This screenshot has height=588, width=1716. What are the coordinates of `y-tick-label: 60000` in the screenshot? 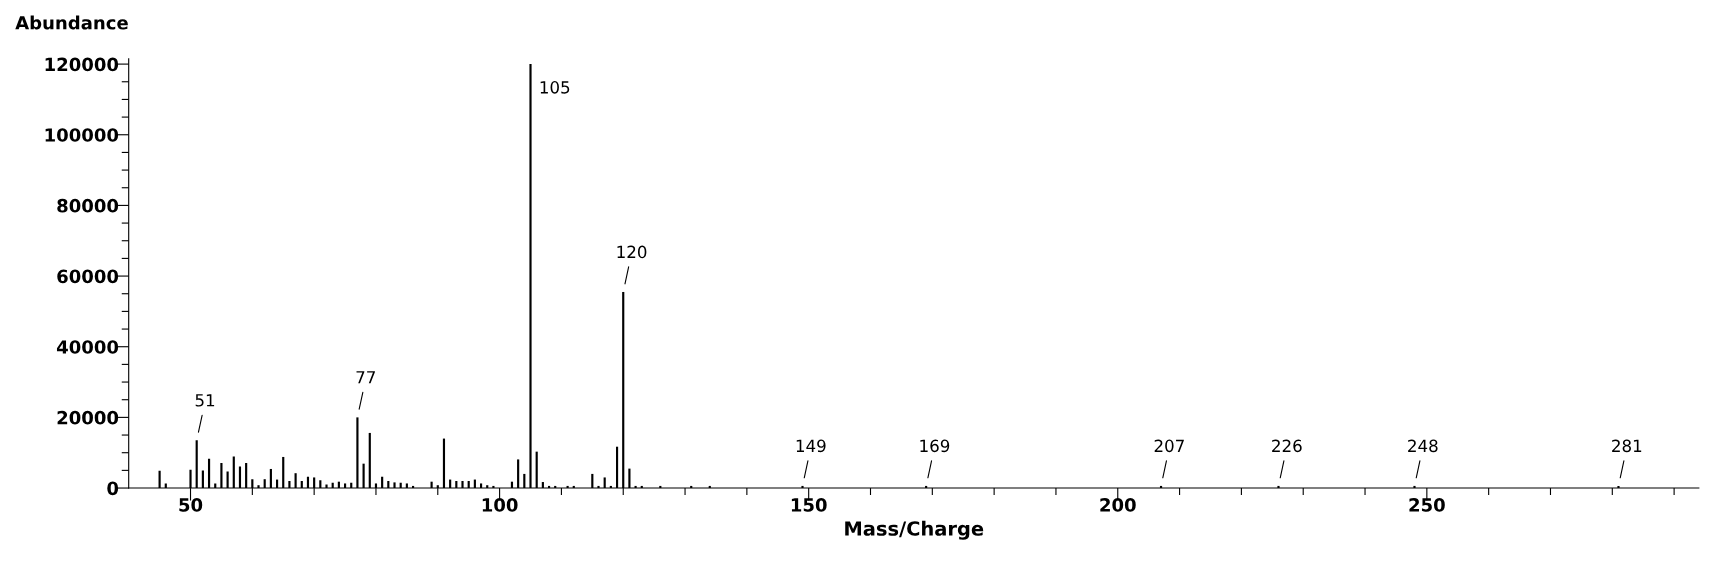 It's located at (88, 276).